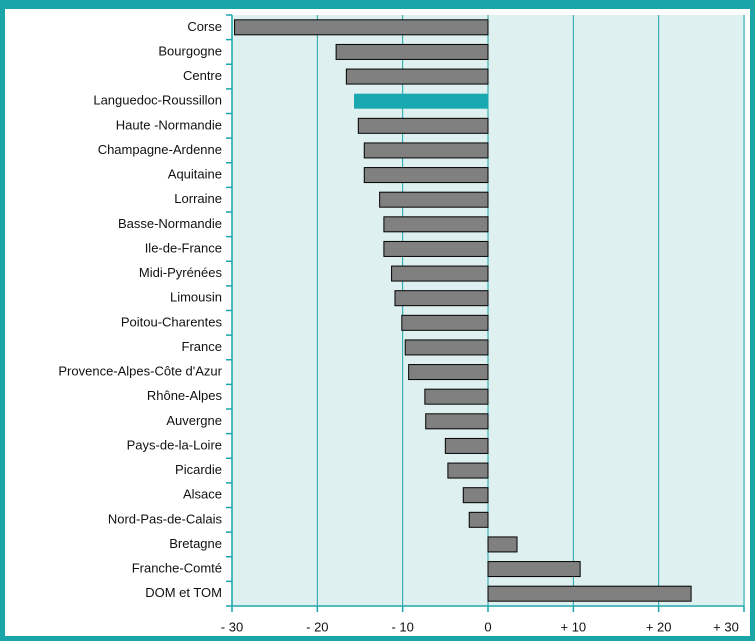 The image size is (755, 641). What do you see at coordinates (172, 321) in the screenshot?
I see `y-tick-label: Poitou-Charentes` at bounding box center [172, 321].